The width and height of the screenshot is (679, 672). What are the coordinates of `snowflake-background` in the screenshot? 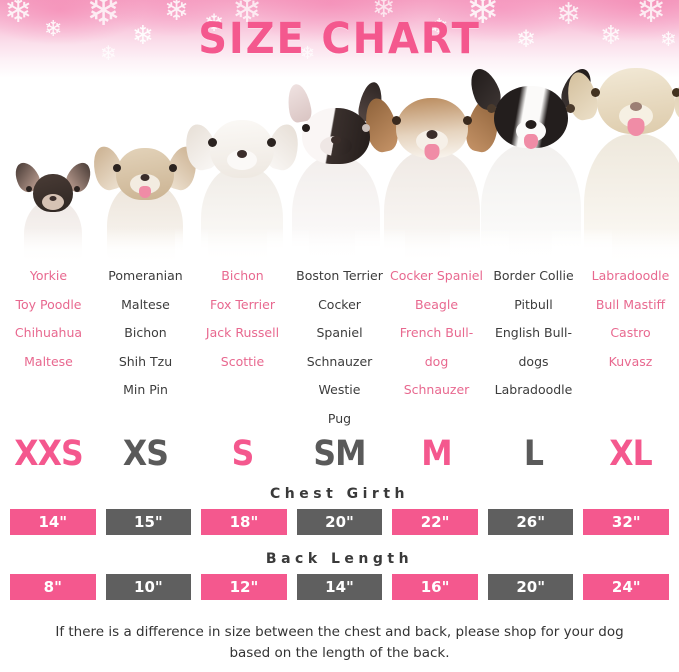 It's located at (339, 39).